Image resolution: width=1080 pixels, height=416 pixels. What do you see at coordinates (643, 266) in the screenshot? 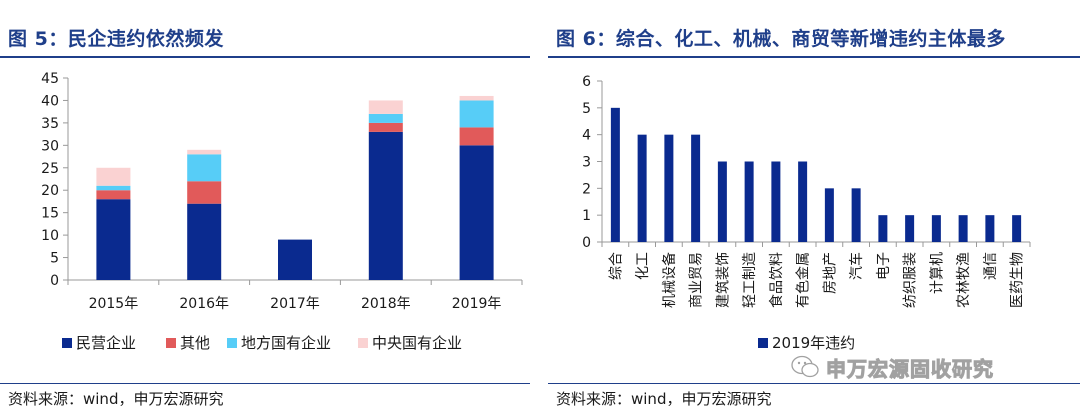
I see `x-tick-label: 化工` at bounding box center [643, 266].